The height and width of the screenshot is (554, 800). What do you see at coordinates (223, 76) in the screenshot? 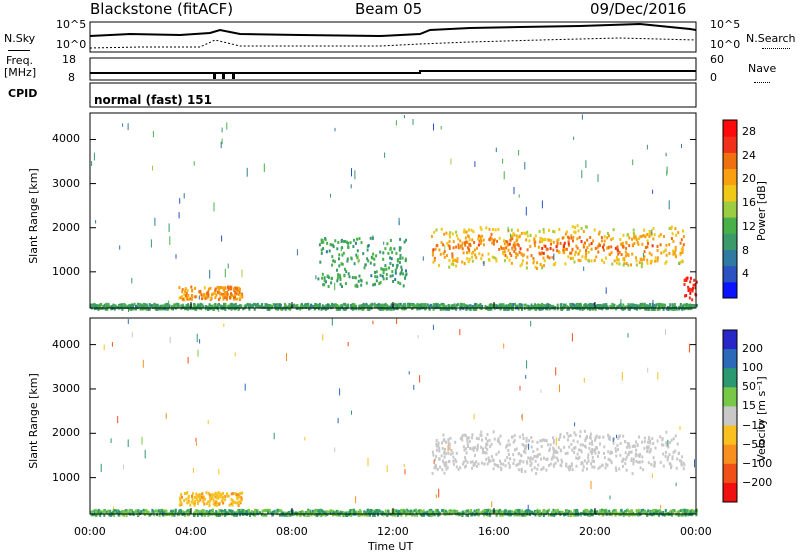
I see `freq-spike` at bounding box center [223, 76].